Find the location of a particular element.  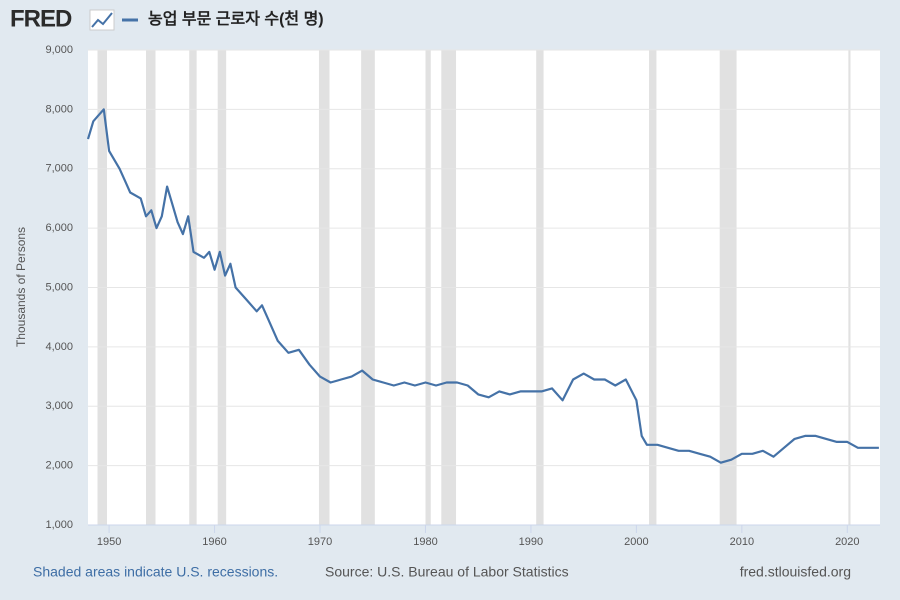

x-tick-label: 1950 is located at coordinates (109, 542).